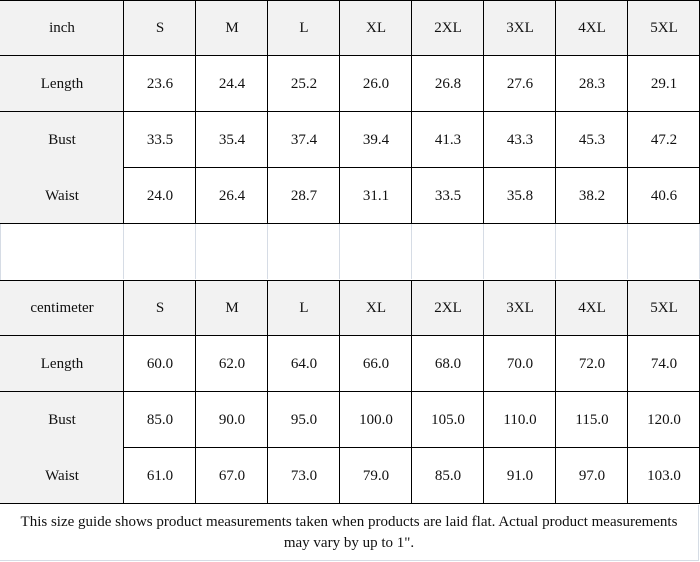 Image resolution: width=700 pixels, height=562 pixels. I want to click on measurement-cell: 61.0, so click(160, 475).